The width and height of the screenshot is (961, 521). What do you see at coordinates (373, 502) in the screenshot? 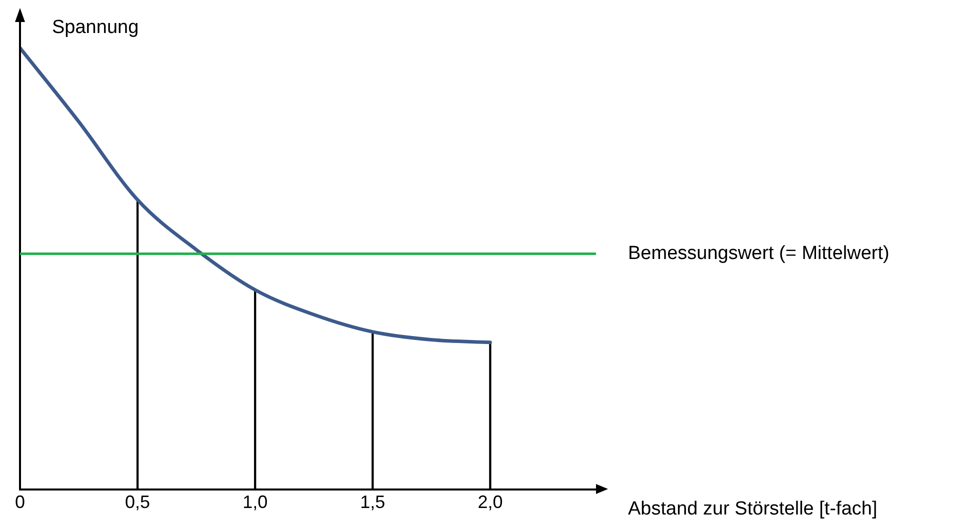
I see `x-tick-label: 1,5` at bounding box center [373, 502].